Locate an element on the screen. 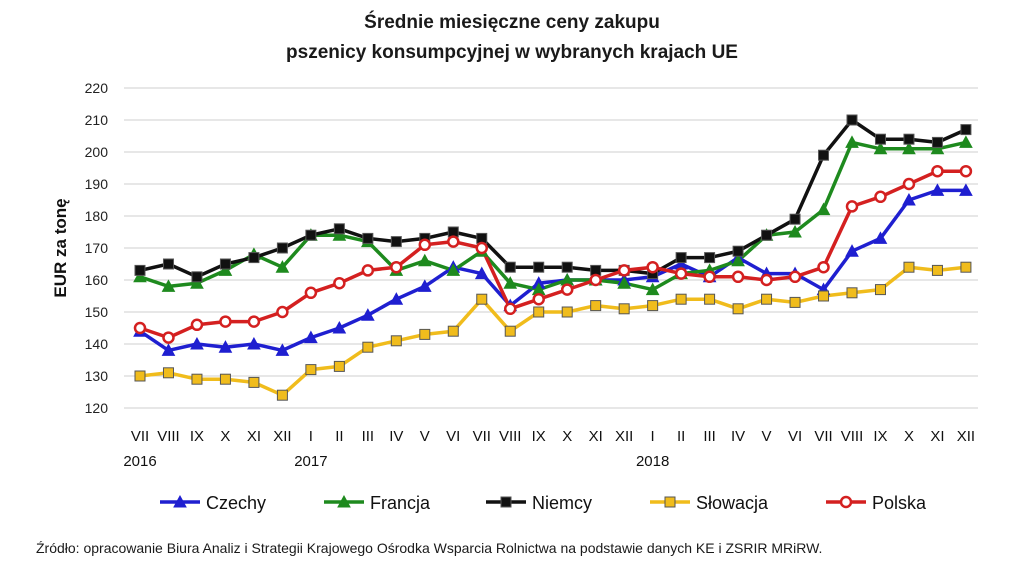  legend-label: Niemcy is located at coordinates (562, 503).